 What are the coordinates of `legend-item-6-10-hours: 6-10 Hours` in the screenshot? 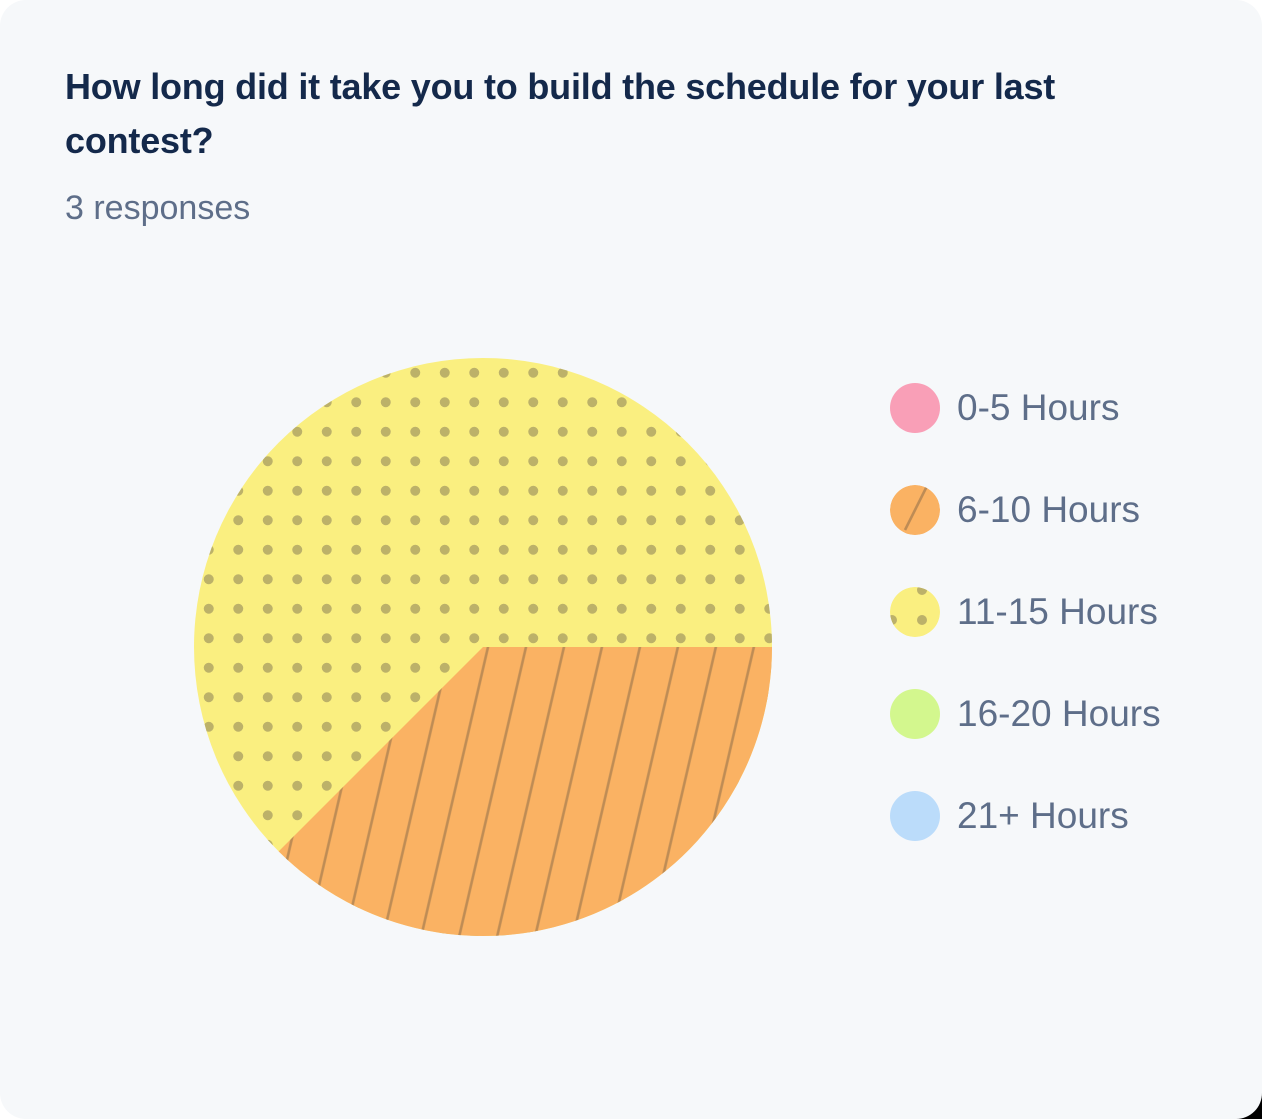 It's located at (1025, 510).